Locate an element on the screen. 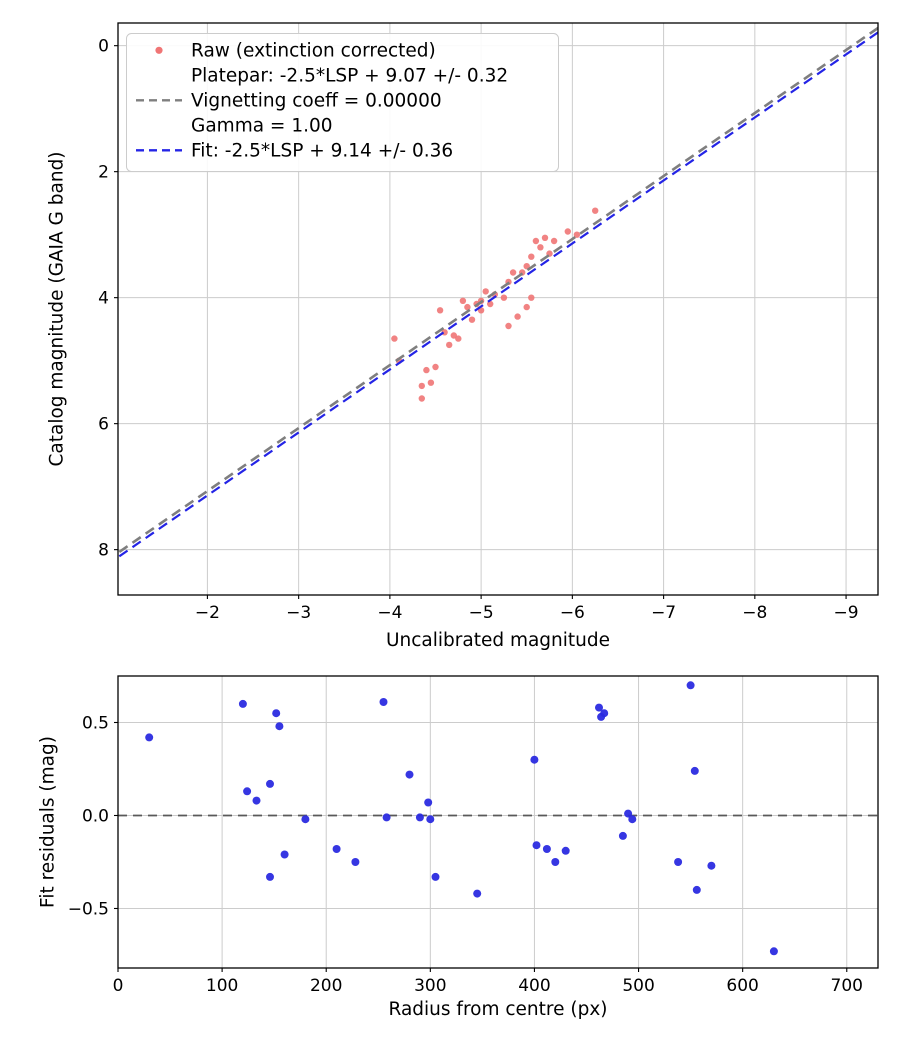 The width and height of the screenshot is (900, 1050). x-tick-label: 0 is located at coordinates (118, 986).